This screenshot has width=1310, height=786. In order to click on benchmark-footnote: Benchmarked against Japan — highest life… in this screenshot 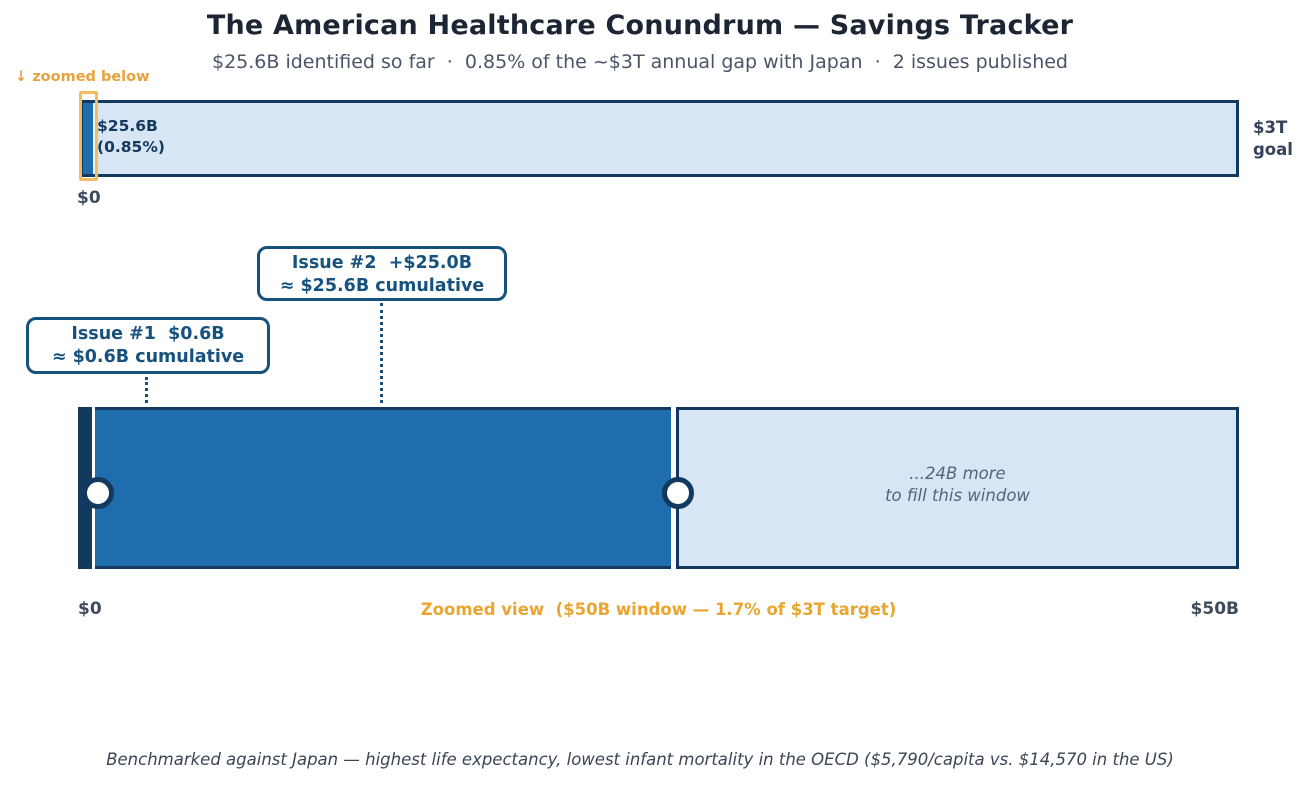, I will do `click(640, 759)`.